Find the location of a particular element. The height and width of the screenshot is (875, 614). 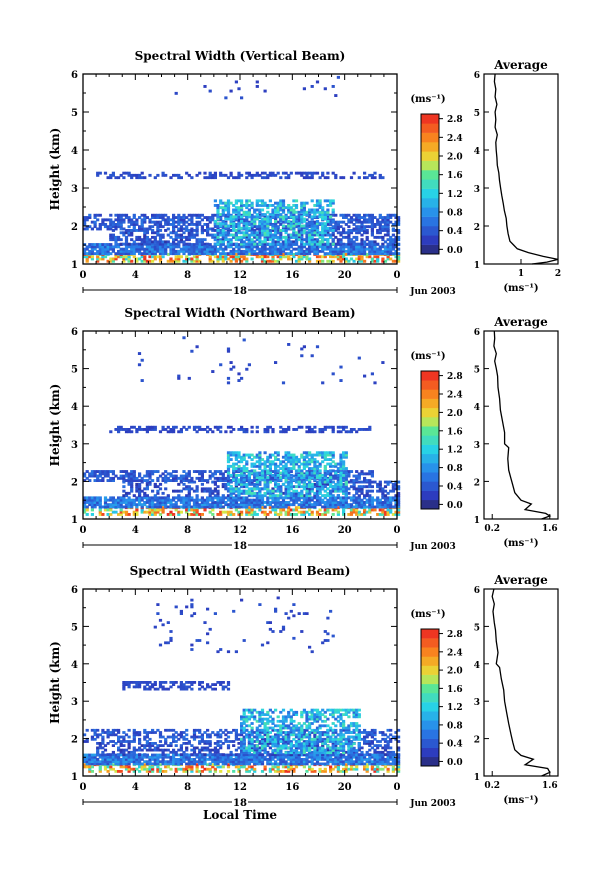

average-y-tick-label: 2 is located at coordinates (477, 483).